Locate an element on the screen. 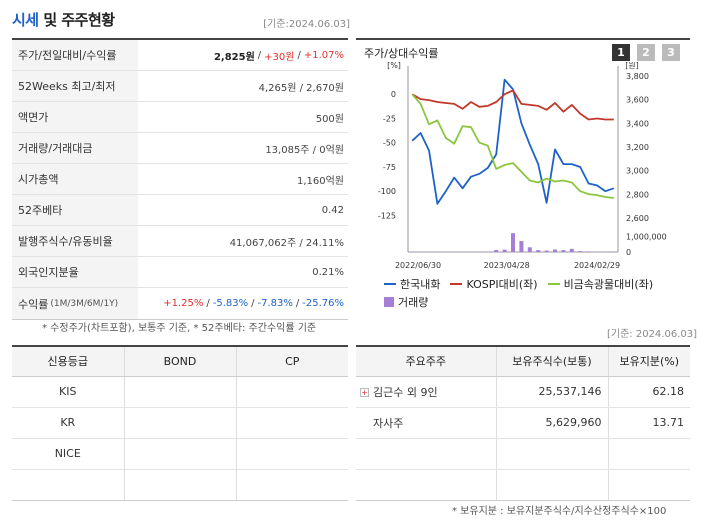  right-axis-tick: 3,400 is located at coordinates (637, 123).